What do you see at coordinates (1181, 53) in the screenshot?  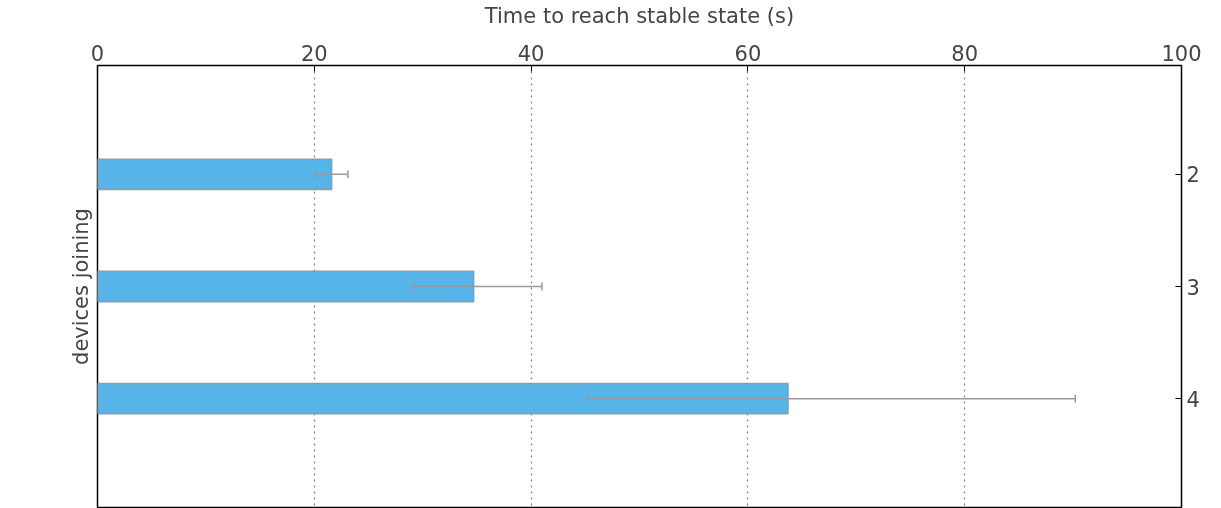 I see `x-tick-label: 100` at bounding box center [1181, 53].